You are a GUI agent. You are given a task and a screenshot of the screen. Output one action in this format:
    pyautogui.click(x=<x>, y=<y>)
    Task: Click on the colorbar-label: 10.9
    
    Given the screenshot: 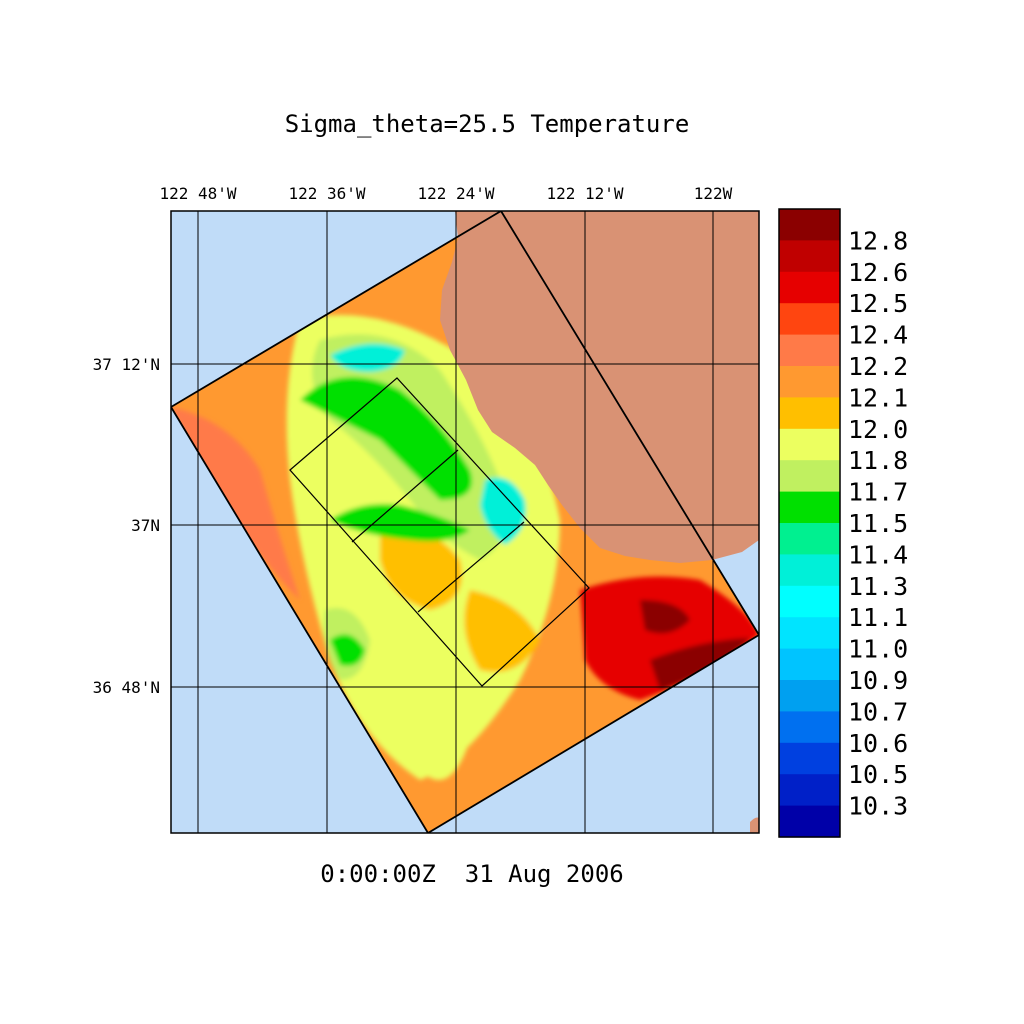 What is the action you would take?
    pyautogui.click(x=878, y=680)
    